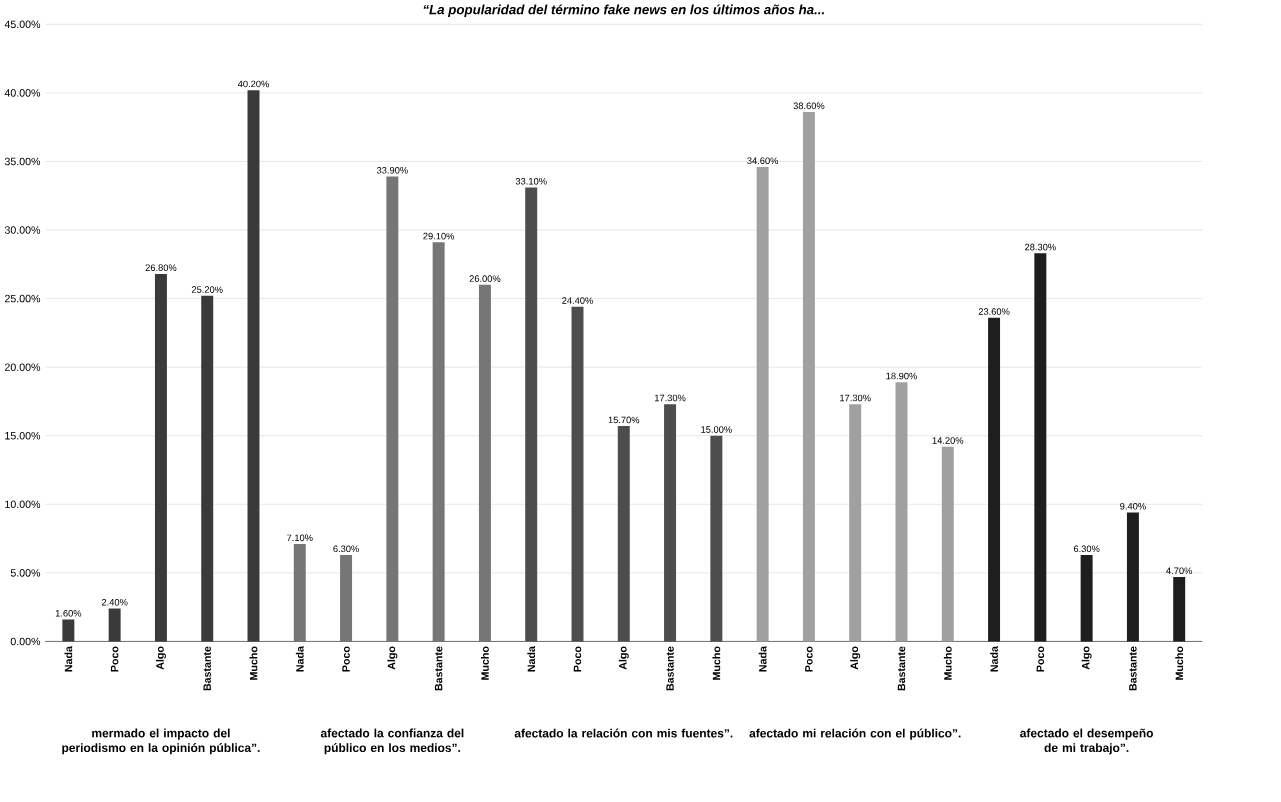  What do you see at coordinates (392, 170) in the screenshot?
I see `data-label: 33.90%` at bounding box center [392, 170].